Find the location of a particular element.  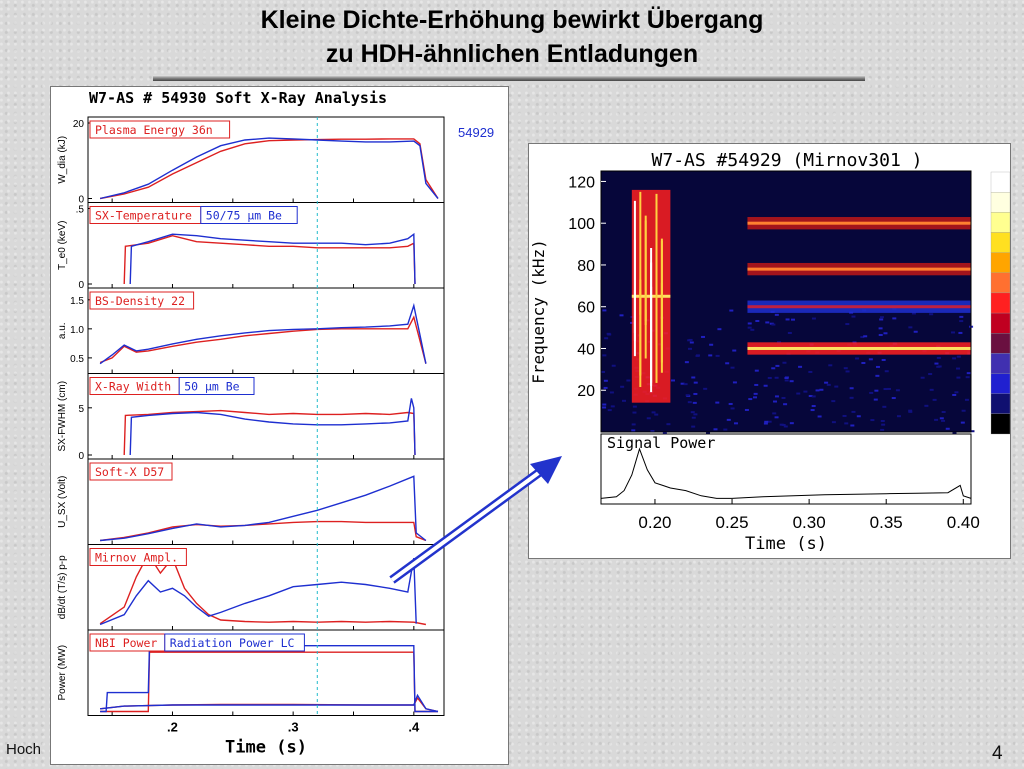

panel-usx: U_SX (Volt) Soft-X D57 is located at coordinates (251, 501).